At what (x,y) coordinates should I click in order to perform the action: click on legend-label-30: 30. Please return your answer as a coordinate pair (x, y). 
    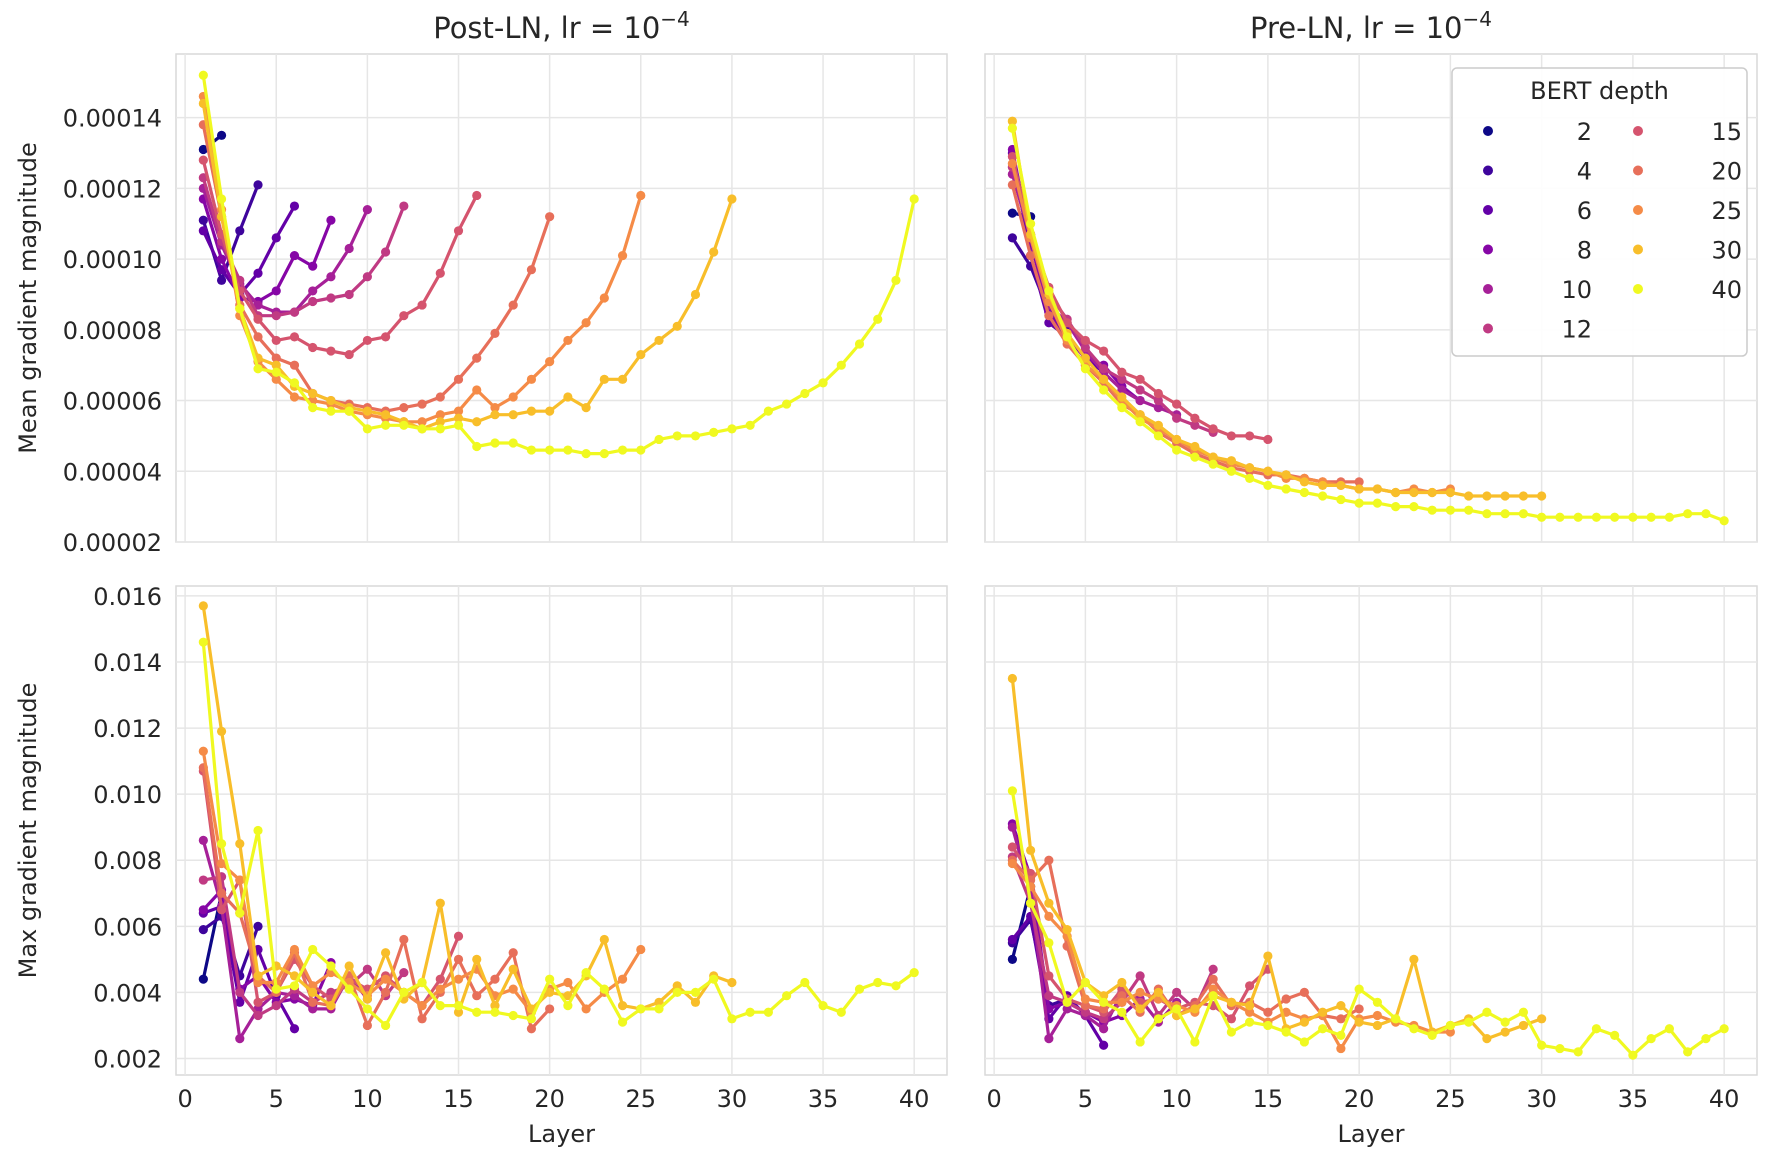
    Looking at the image, I should click on (1726, 251).